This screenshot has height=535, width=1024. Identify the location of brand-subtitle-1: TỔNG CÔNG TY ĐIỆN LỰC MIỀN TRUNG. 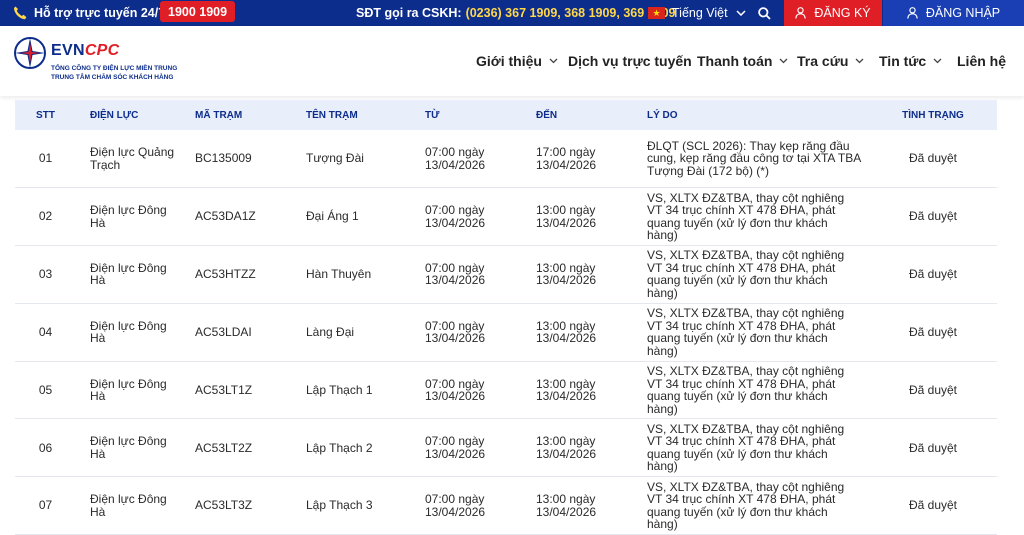
(114, 68).